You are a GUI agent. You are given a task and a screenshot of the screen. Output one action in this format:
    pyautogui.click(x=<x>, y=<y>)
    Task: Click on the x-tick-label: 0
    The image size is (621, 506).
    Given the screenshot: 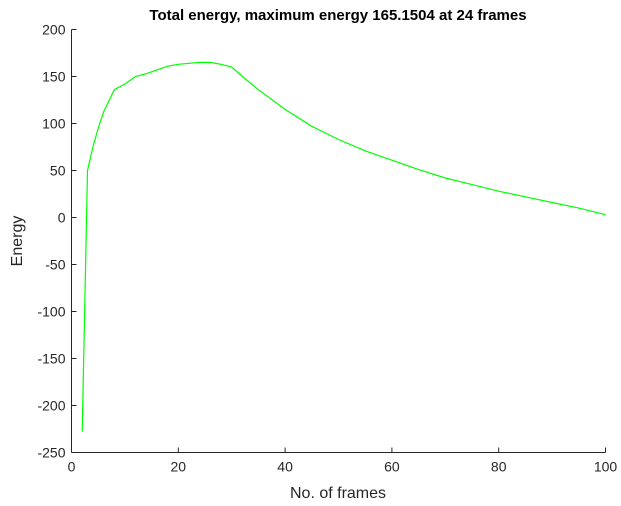 What is the action you would take?
    pyautogui.click(x=72, y=467)
    